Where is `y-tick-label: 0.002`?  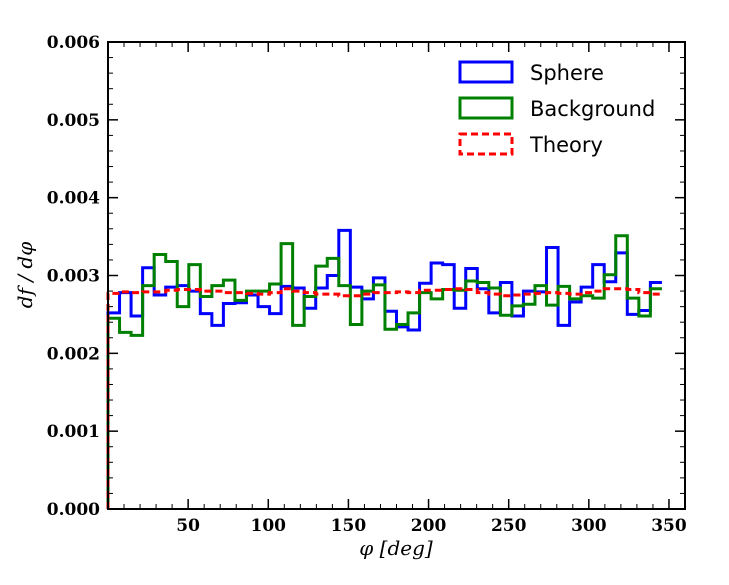
y-tick-label: 0.002 is located at coordinates (73, 354).